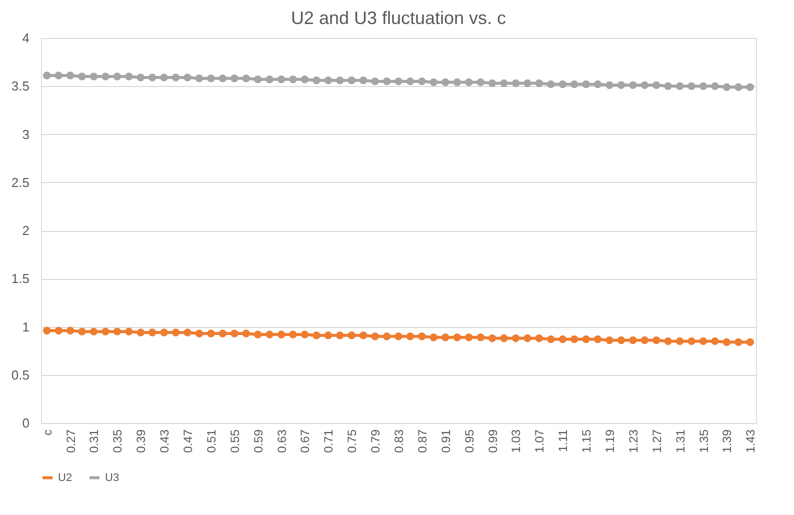  I want to click on x-tick-label: 0.67, so click(305, 441).